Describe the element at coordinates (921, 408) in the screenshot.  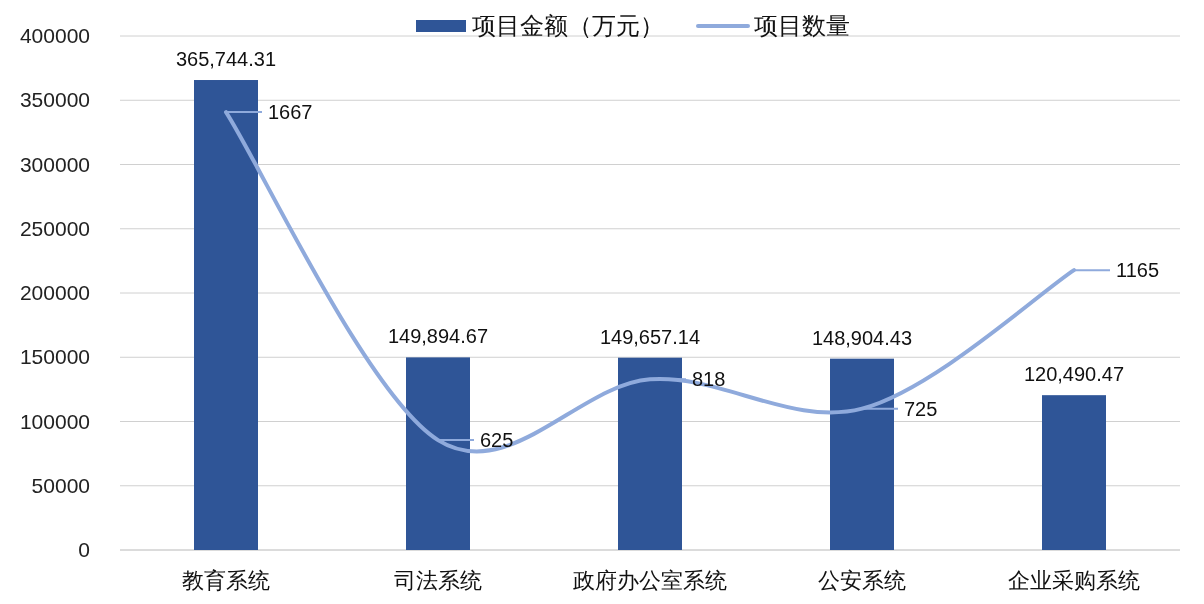
I see `data-label: 725` at that location.